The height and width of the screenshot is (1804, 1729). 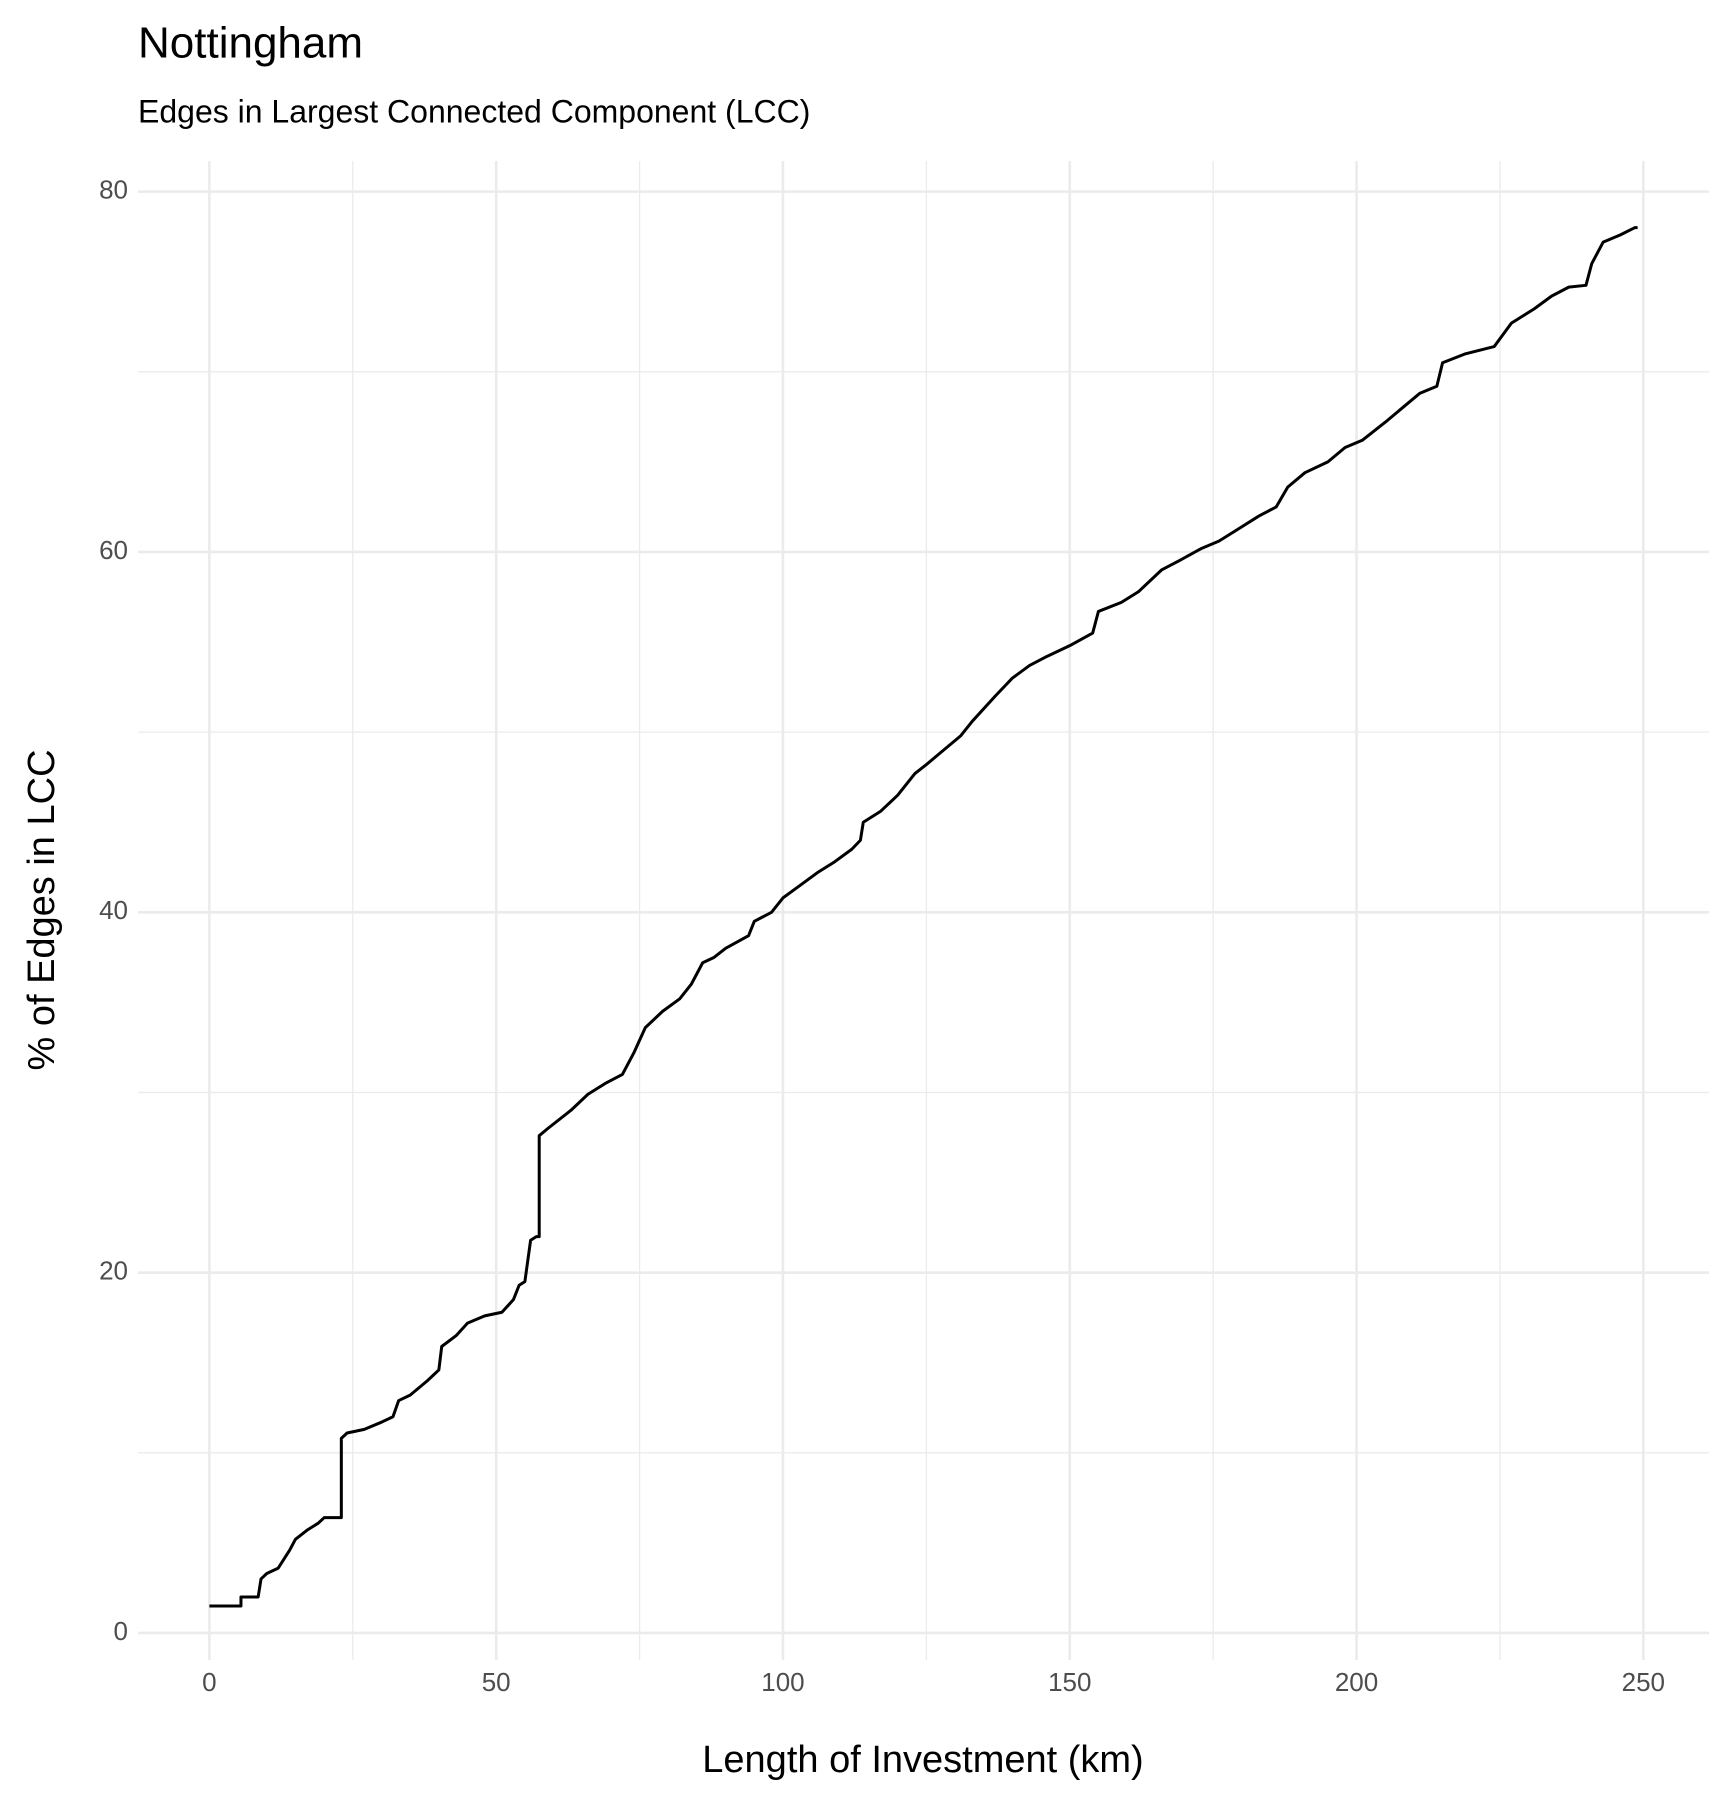 I want to click on x-tick-label: 250, so click(x=1643, y=1682).